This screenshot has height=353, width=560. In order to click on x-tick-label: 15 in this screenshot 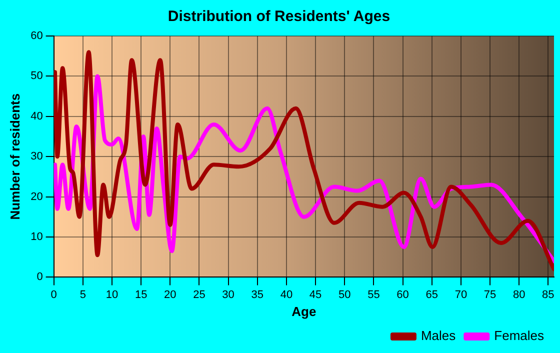, I will do `click(141, 294)`.